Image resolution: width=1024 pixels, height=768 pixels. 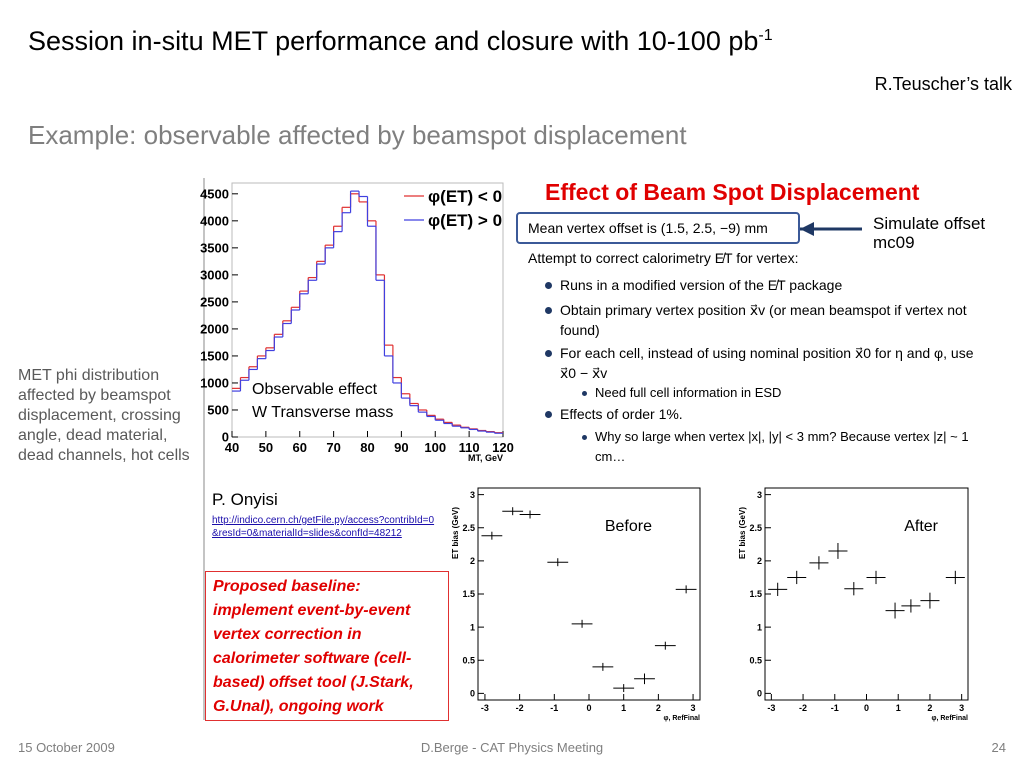 I want to click on plot-label: After, so click(x=921, y=526).